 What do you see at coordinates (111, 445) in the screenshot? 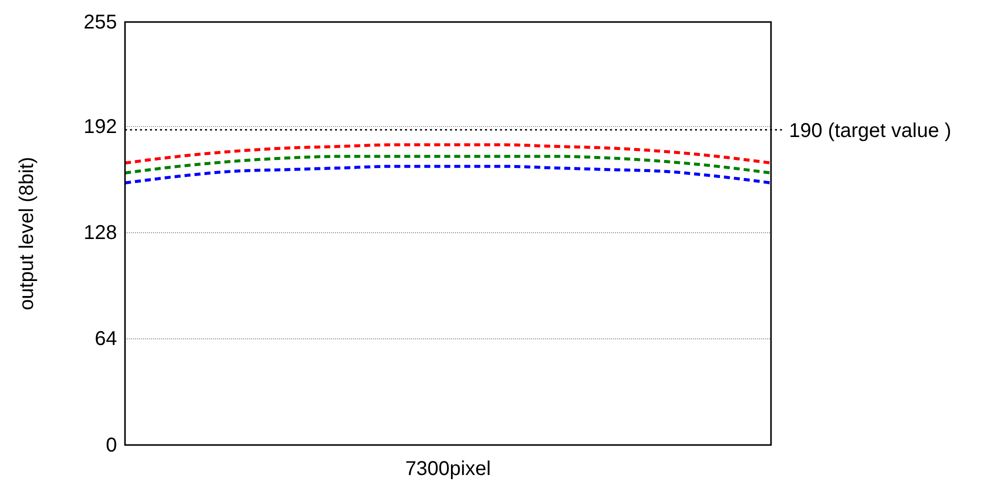
I see `y-tick-label: 0` at bounding box center [111, 445].